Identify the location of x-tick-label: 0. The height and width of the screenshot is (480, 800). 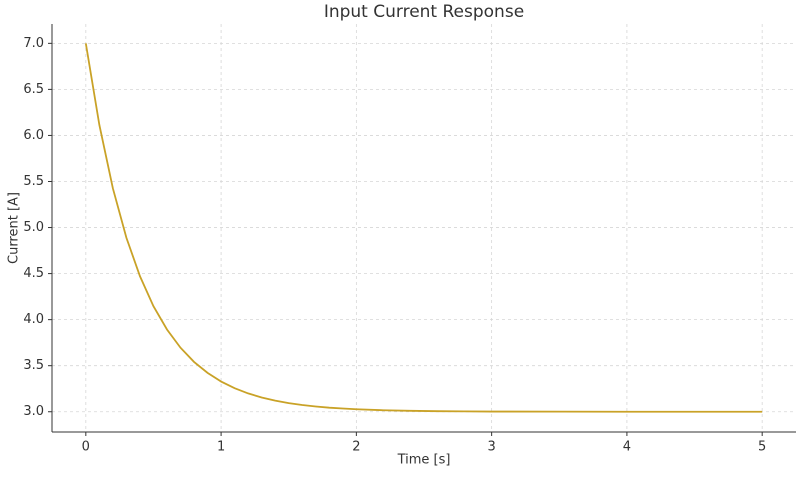
(86, 447).